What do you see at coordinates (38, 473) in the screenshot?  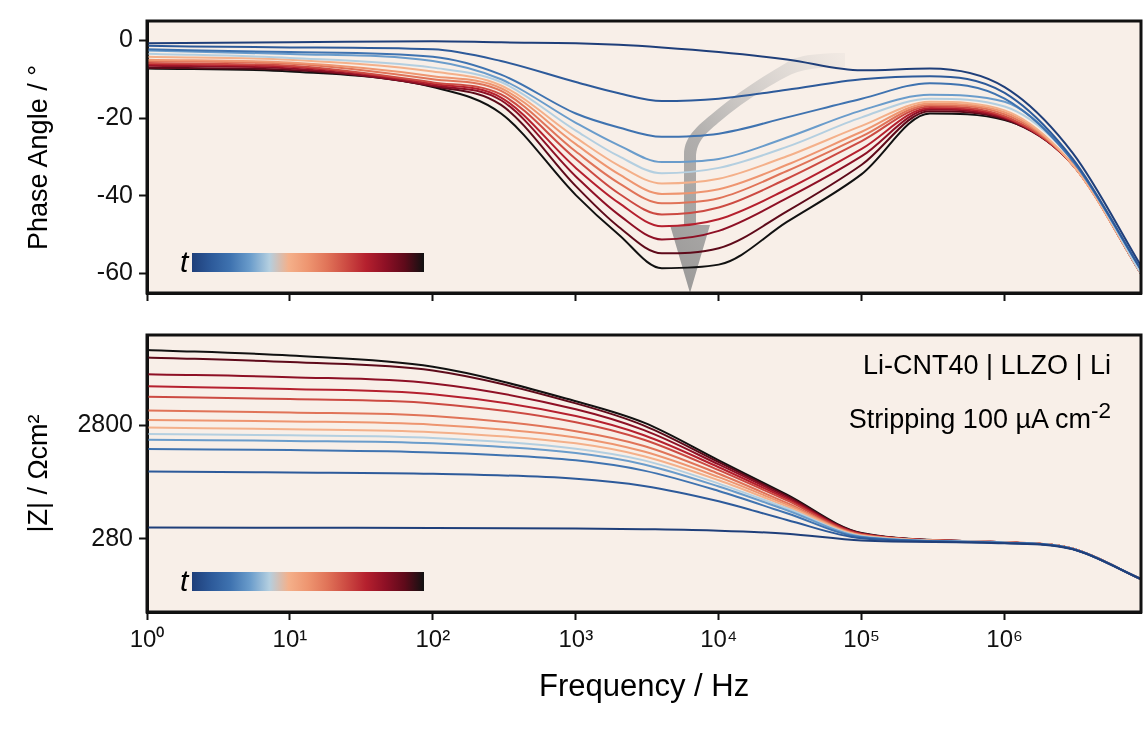 I see `y-axis-title: |Z| / Ωcm²` at bounding box center [38, 473].